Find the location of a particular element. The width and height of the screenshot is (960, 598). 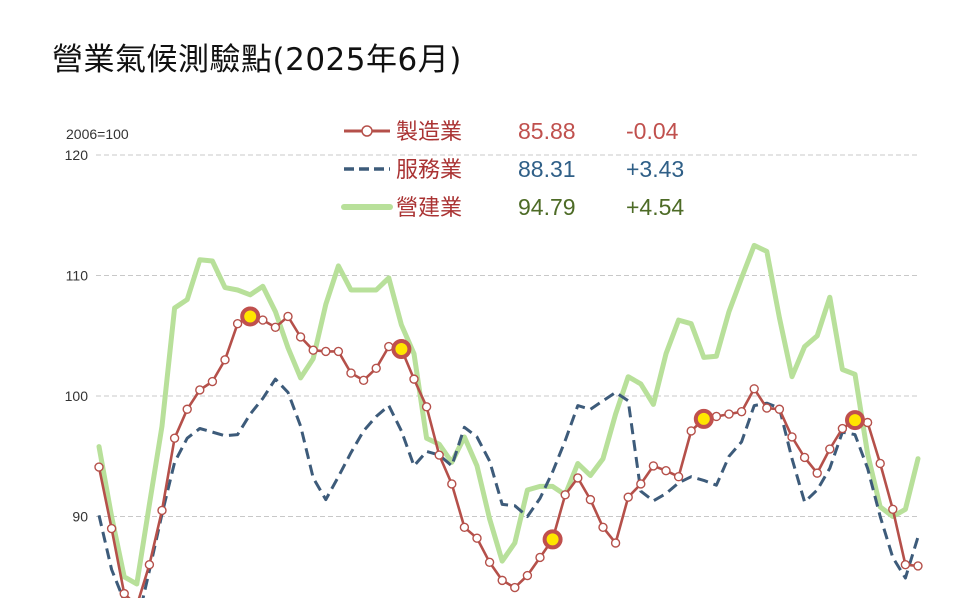

legend-series-change: +3.43 is located at coordinates (655, 169).